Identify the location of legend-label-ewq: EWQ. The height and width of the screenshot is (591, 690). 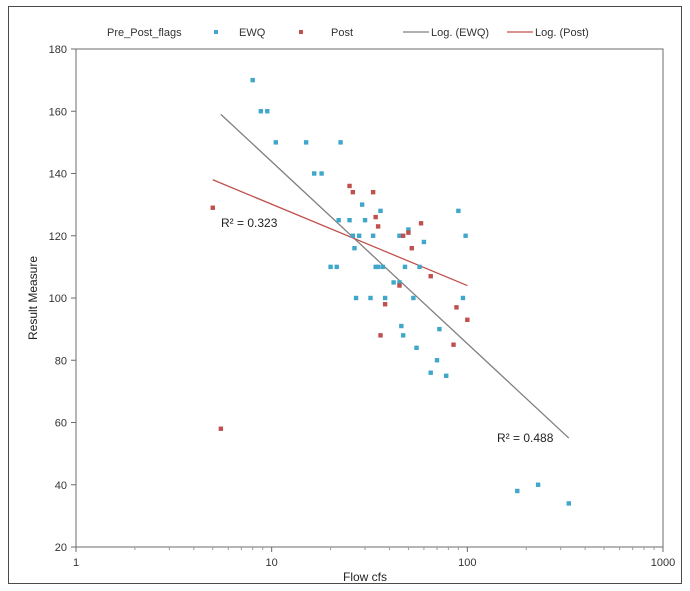
(252, 33).